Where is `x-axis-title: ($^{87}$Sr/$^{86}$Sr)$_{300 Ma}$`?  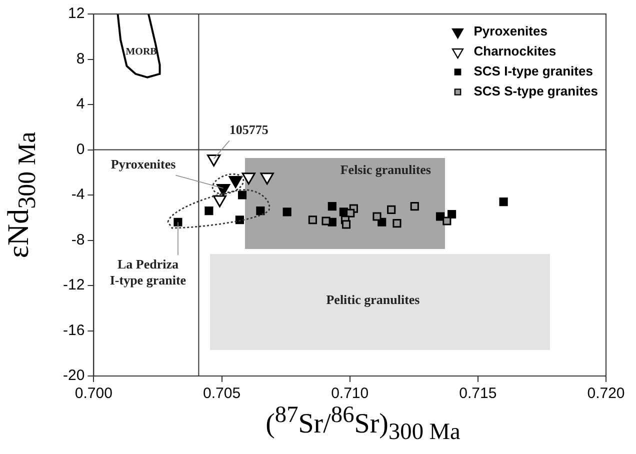 x-axis-title: ($^{87}$Sr/$^{86}$Sr)$_{300 Ma}$ is located at coordinates (363, 424).